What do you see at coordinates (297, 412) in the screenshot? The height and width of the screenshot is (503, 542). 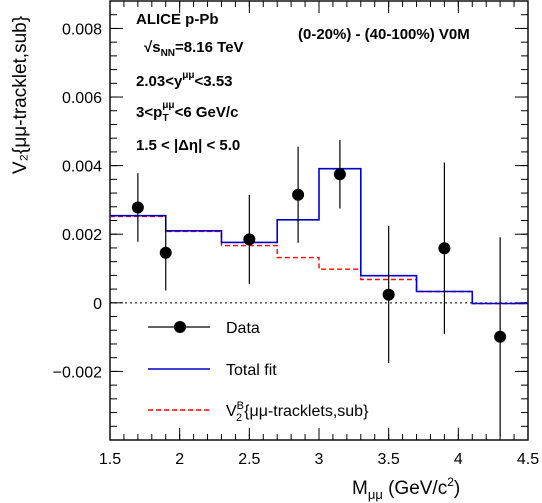 I see `legend-background-label: VB 2 {μμ-tracklets,sub}` at bounding box center [297, 412].